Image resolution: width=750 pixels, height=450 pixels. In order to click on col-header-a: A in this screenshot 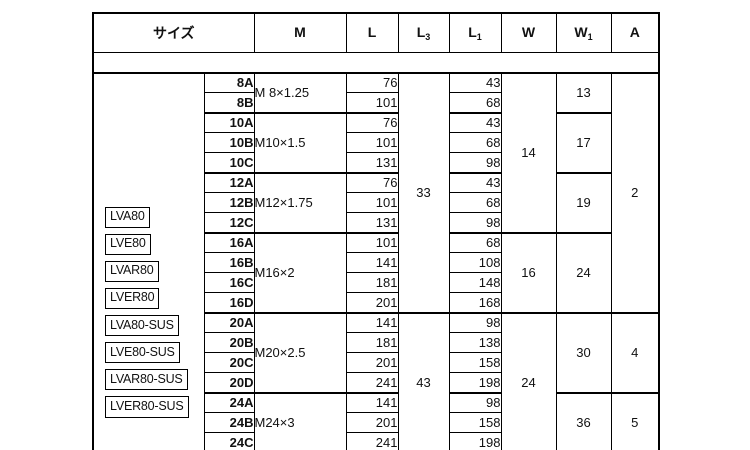, I will do `click(635, 32)`.